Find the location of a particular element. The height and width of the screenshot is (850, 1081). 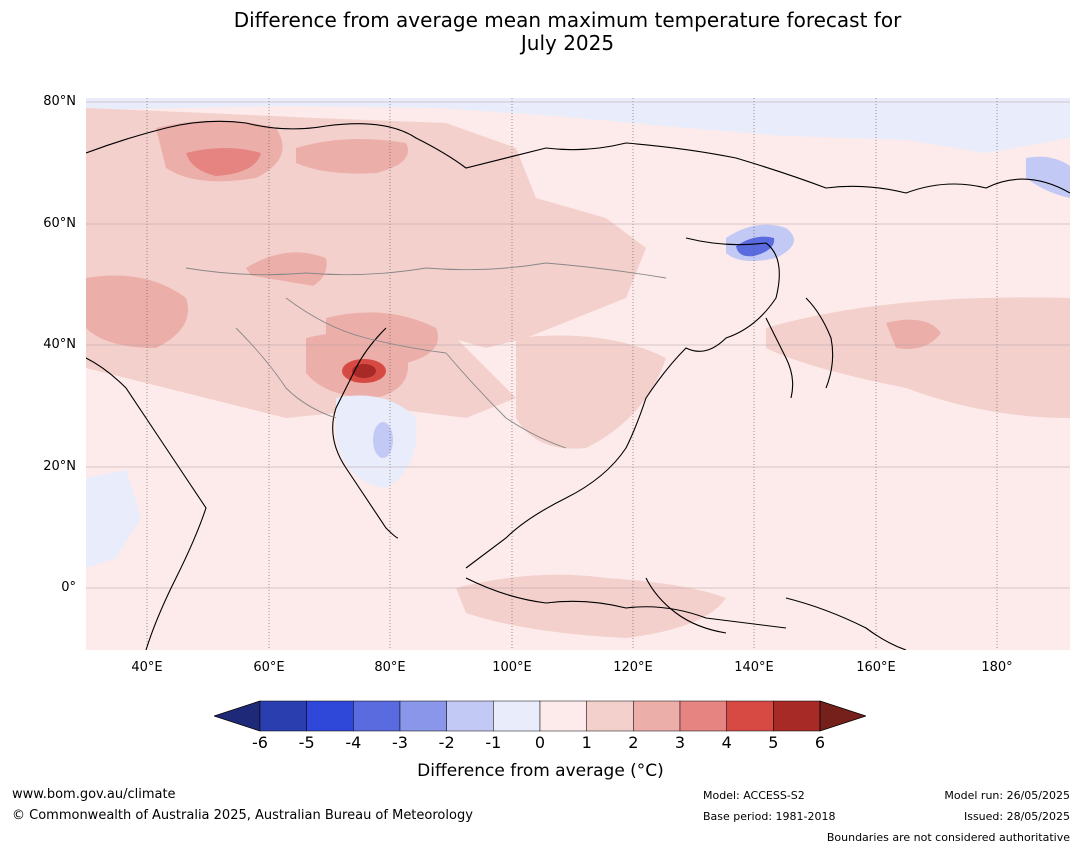

lon-label-40e: 40°E is located at coordinates (147, 667).